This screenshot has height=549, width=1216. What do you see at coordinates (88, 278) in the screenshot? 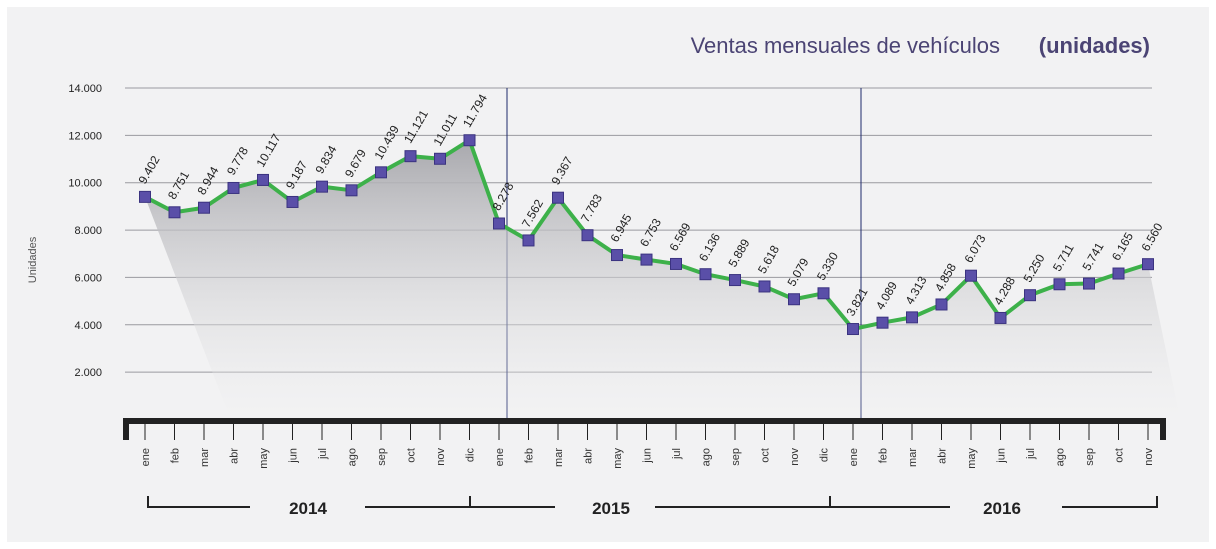
I see `y-tick-label: 6.000` at bounding box center [88, 278].